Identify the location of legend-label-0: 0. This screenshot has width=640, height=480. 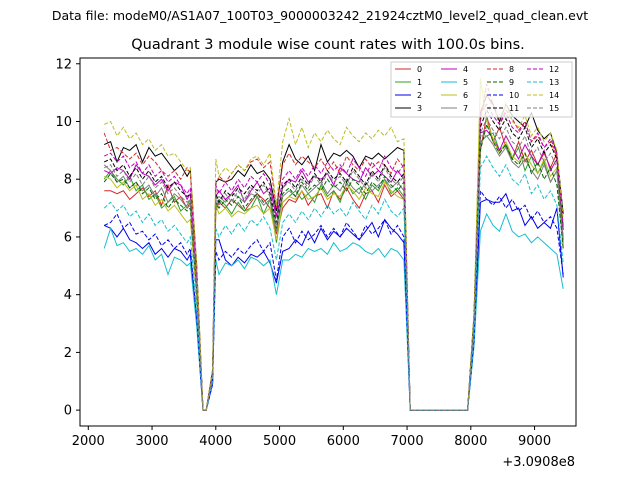
(419, 69).